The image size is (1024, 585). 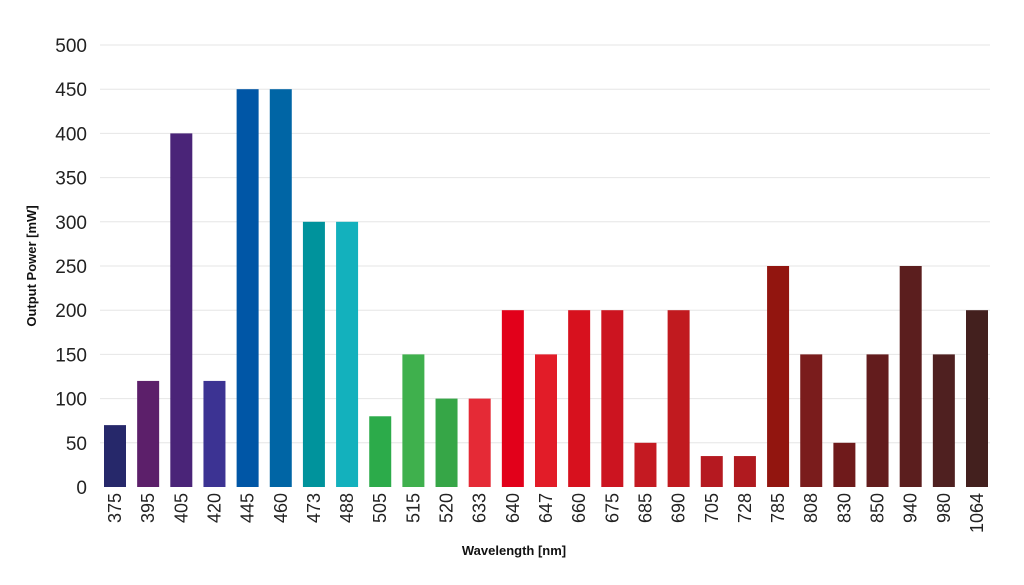 I want to click on x-tick-label: 460, so click(x=281, y=508).